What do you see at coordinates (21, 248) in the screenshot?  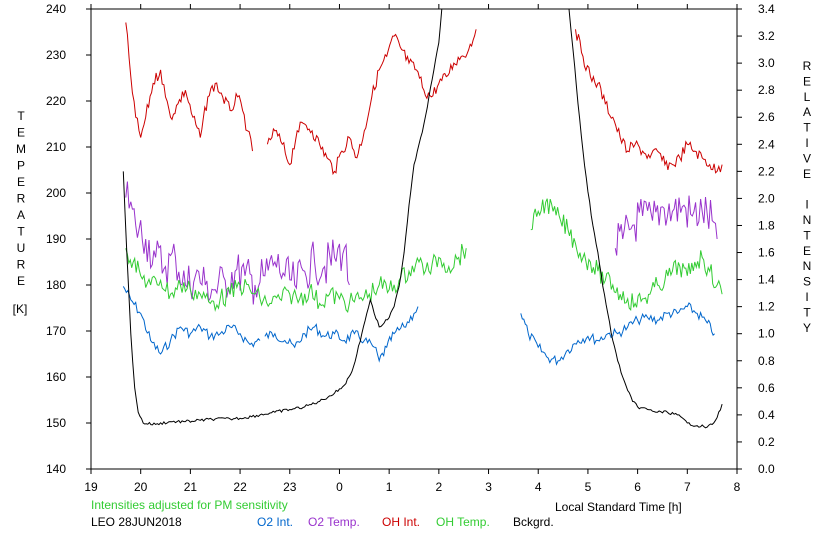 I see `y-left-label-letter: U` at bounding box center [21, 248].